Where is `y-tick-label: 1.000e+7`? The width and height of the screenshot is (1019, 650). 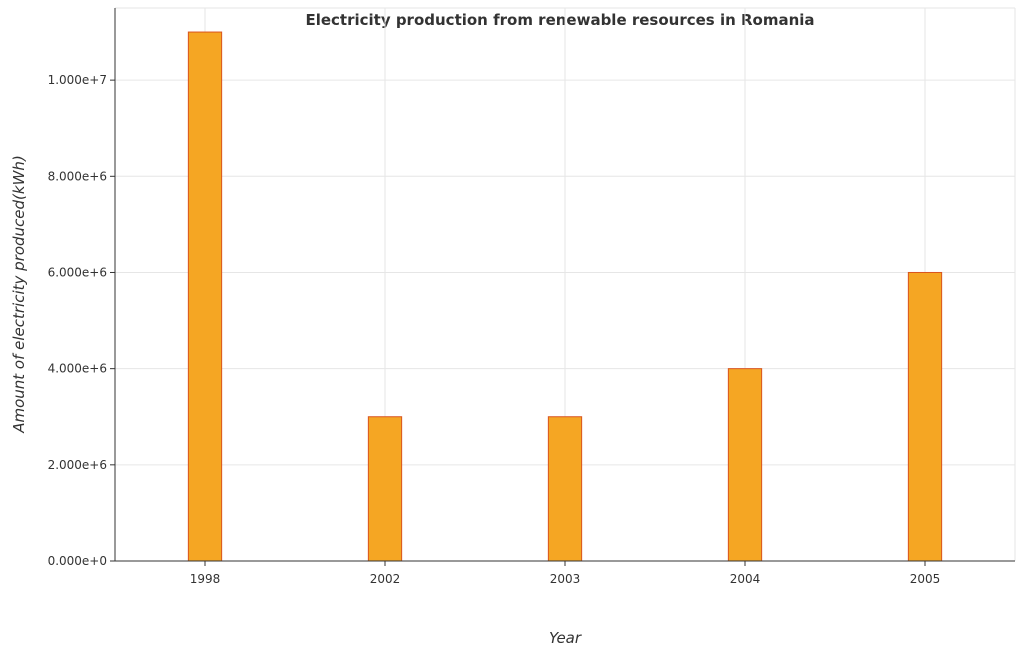
y-tick-label: 1.000e+7 is located at coordinates (77, 80).